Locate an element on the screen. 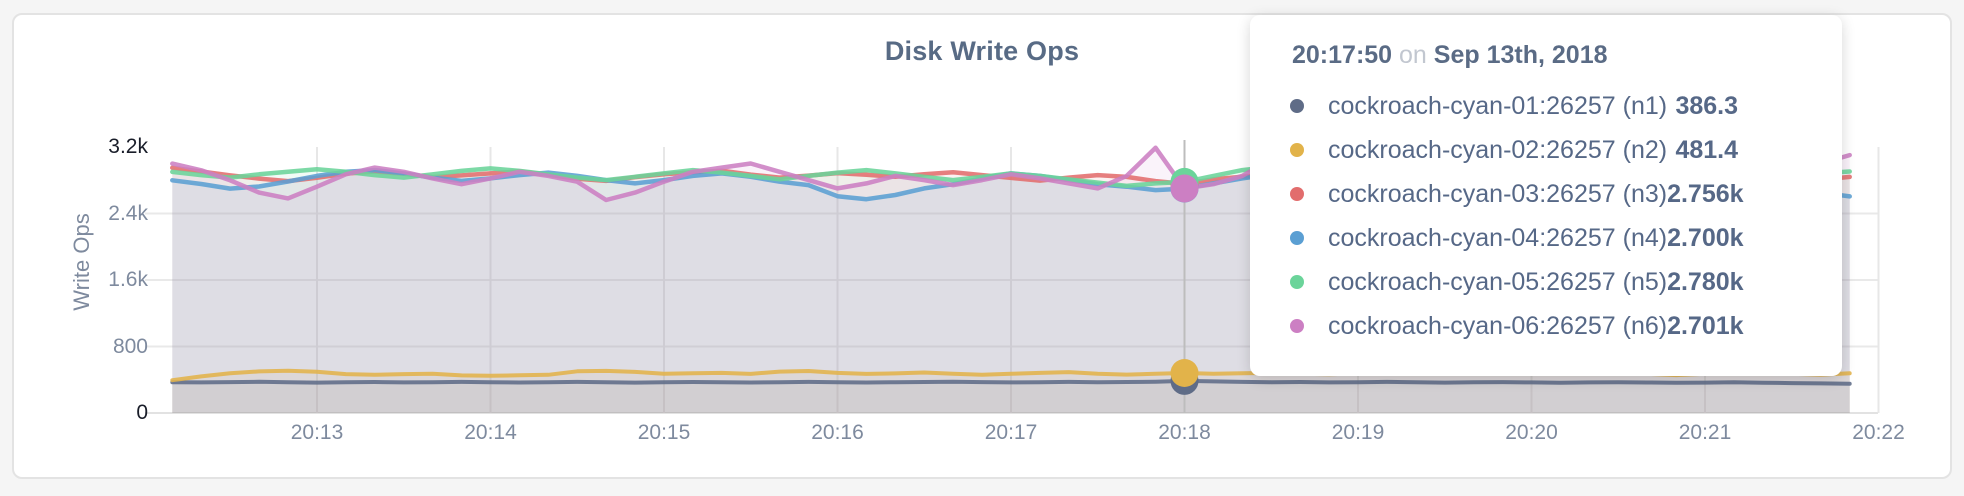 Image resolution: width=1964 pixels, height=496 pixels. y-axis-tick-label: 1.6k is located at coordinates (128, 279).